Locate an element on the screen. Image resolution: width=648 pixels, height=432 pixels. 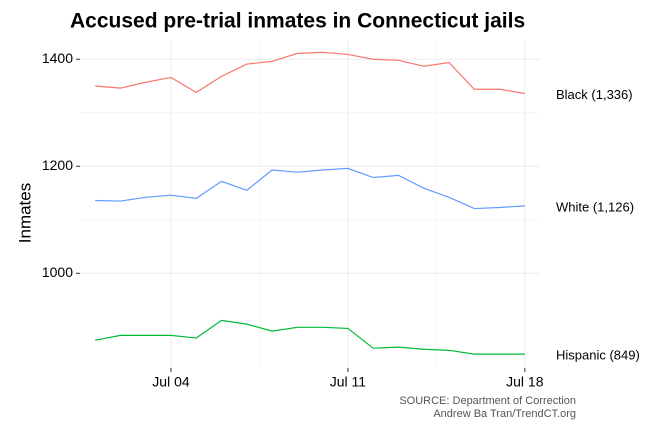
series-label: Black (1,336) is located at coordinates (594, 94).